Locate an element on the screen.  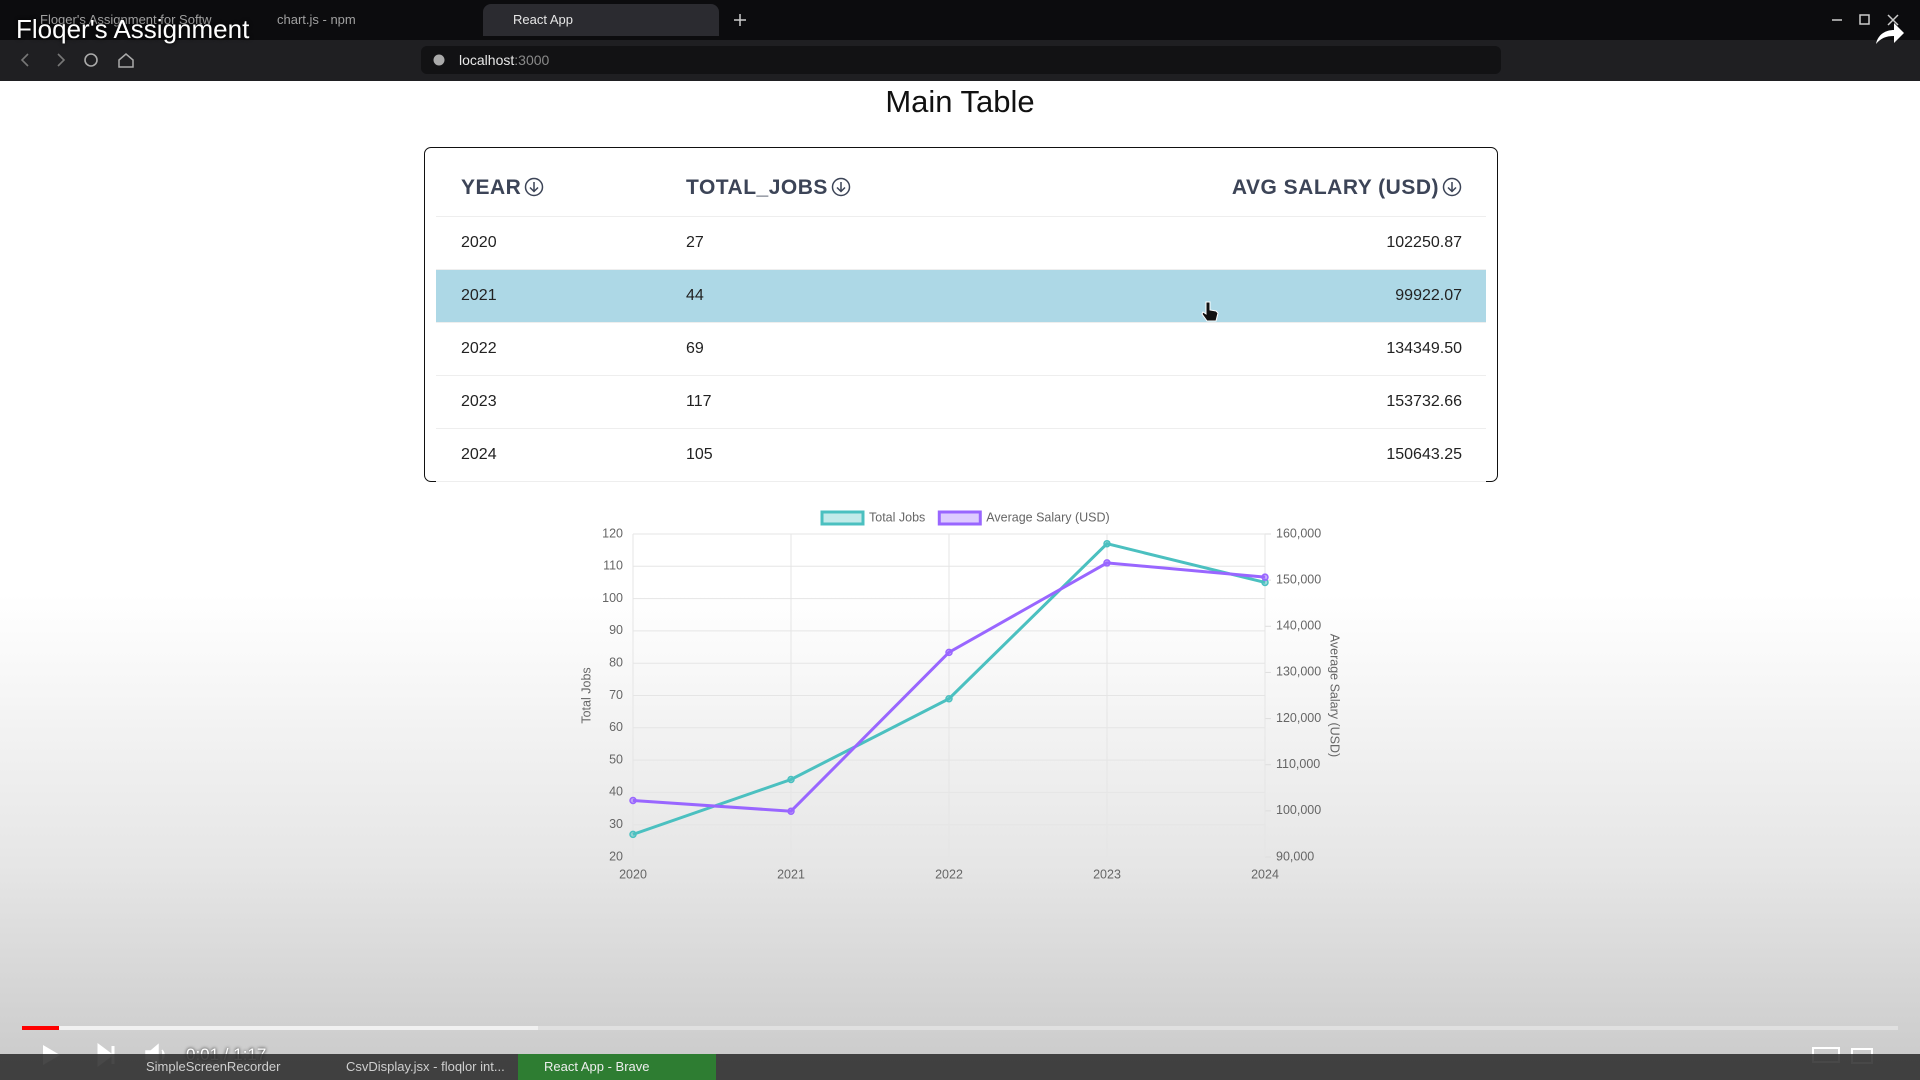
y2-tick-label: 140,000 is located at coordinates (1298, 626).